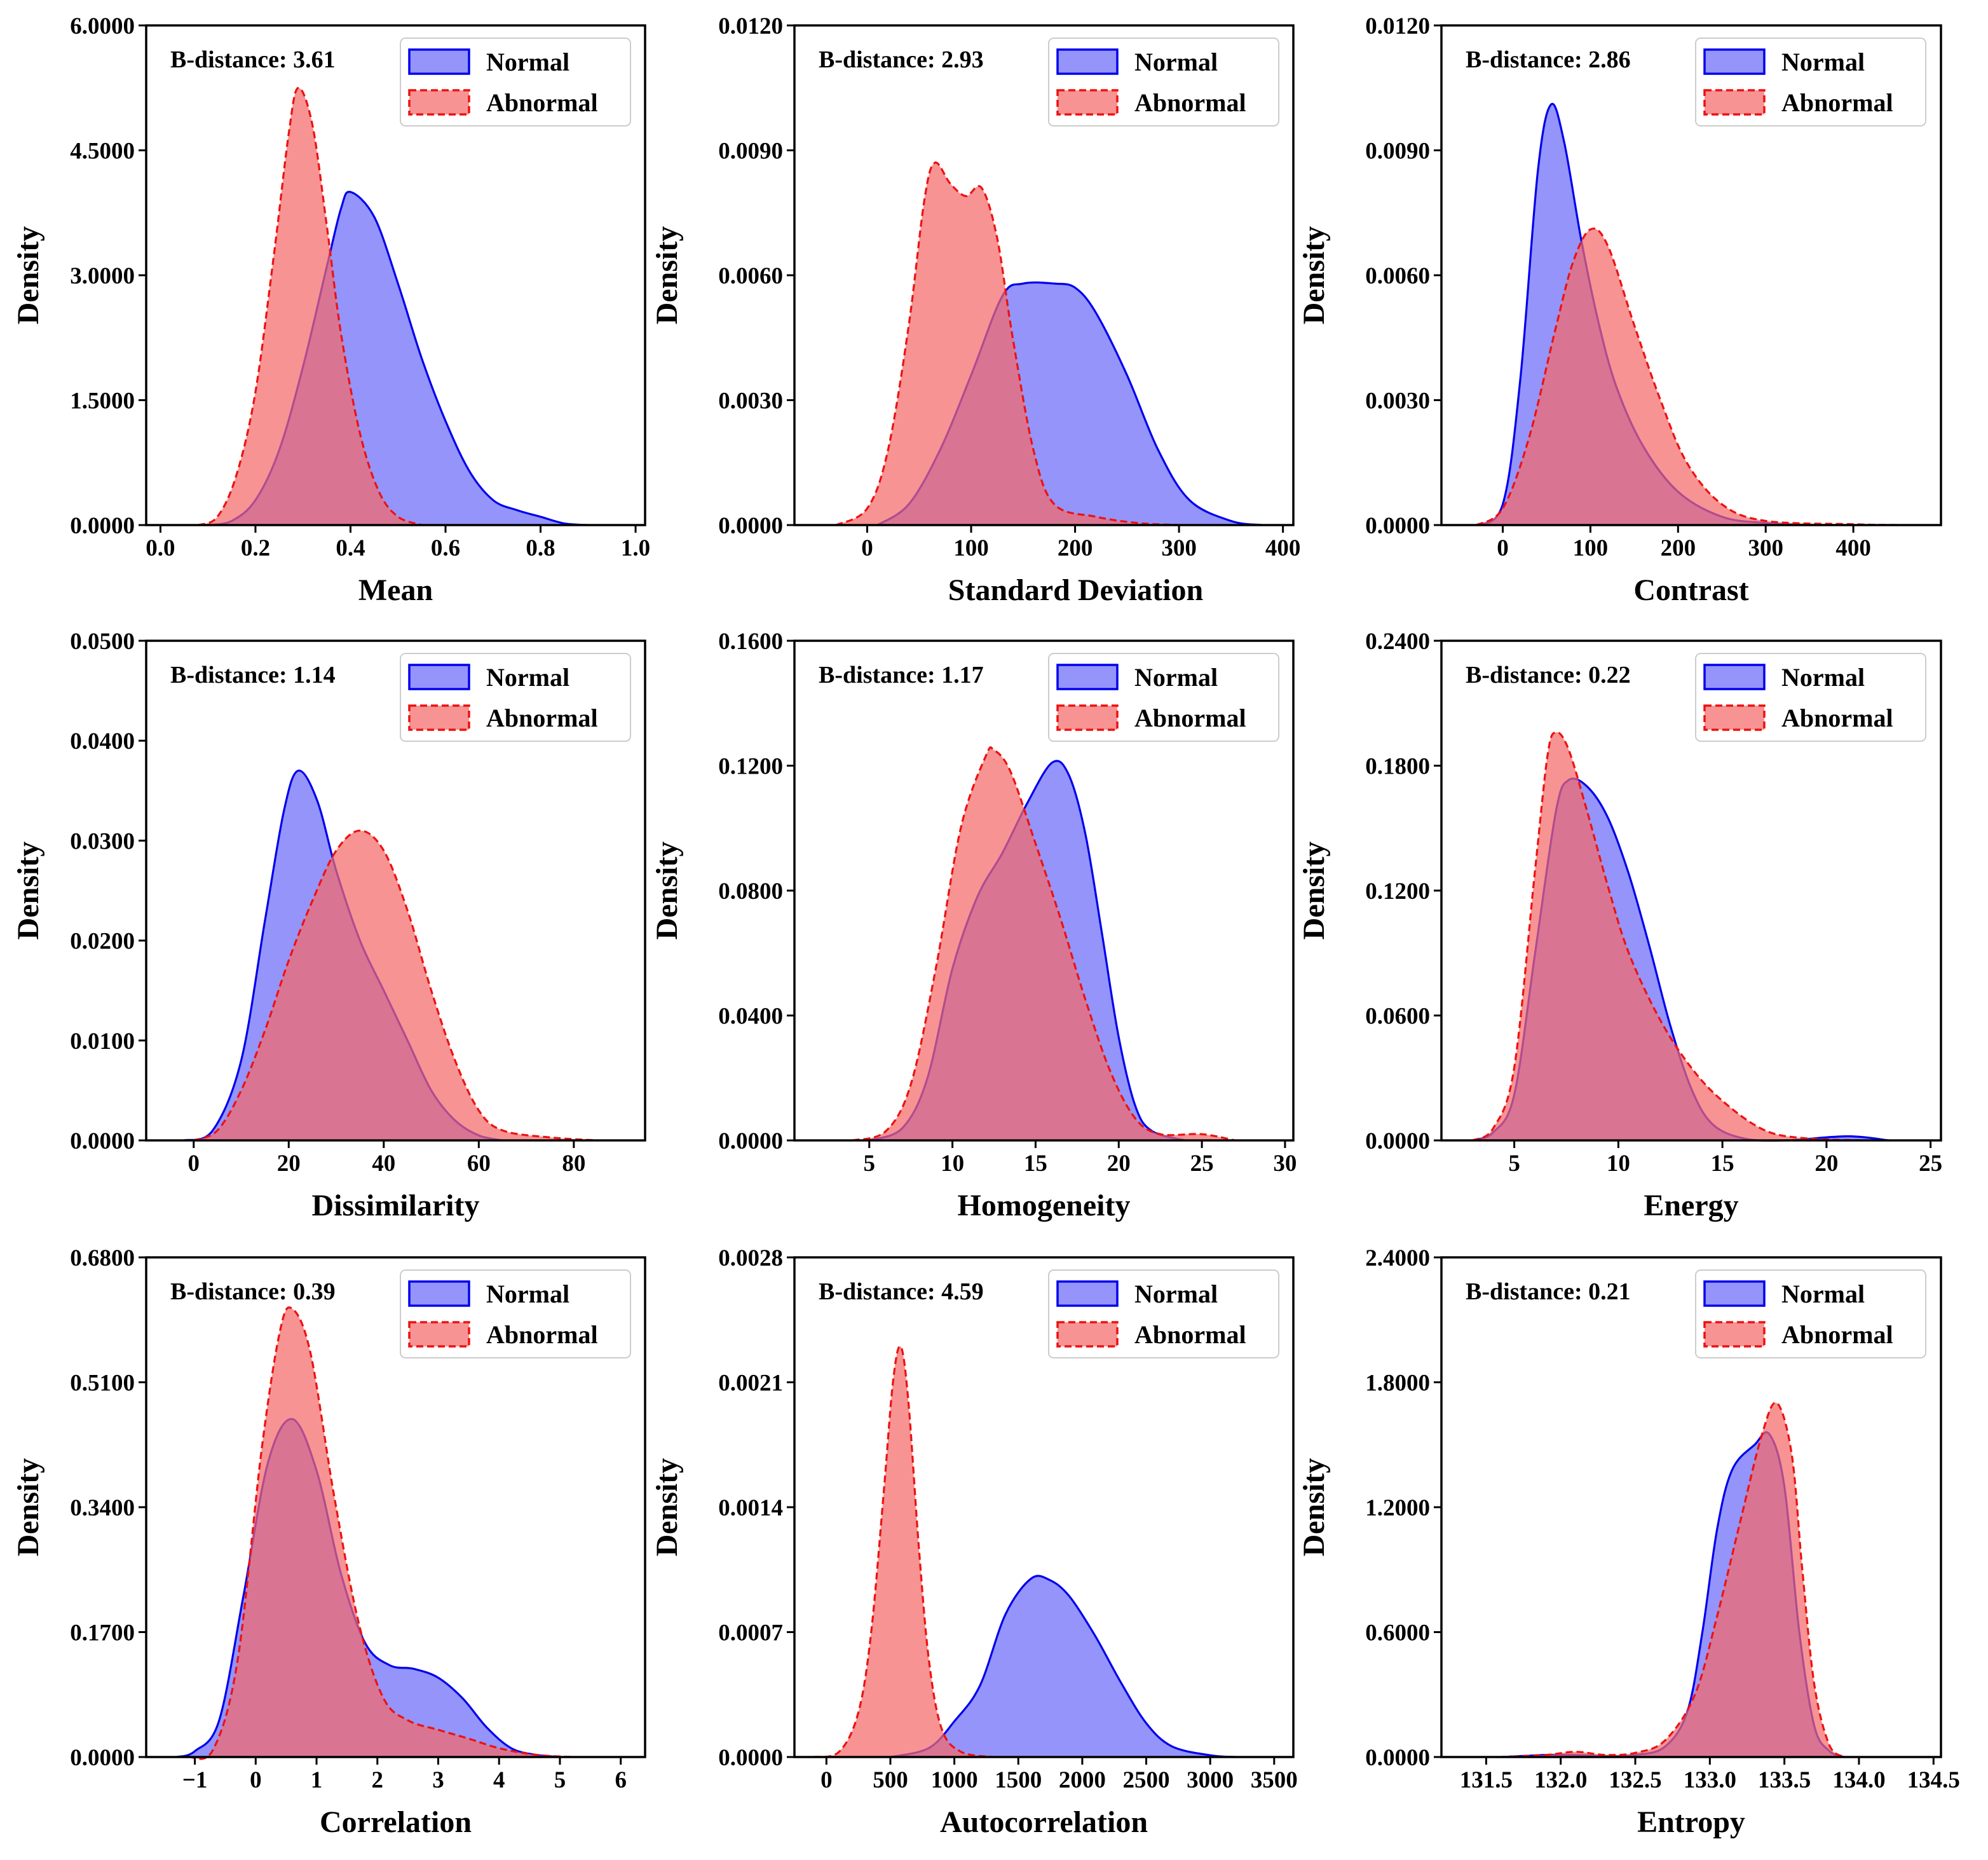  What do you see at coordinates (636, 548) in the screenshot?
I see `x-tick-label: 1.0` at bounding box center [636, 548].